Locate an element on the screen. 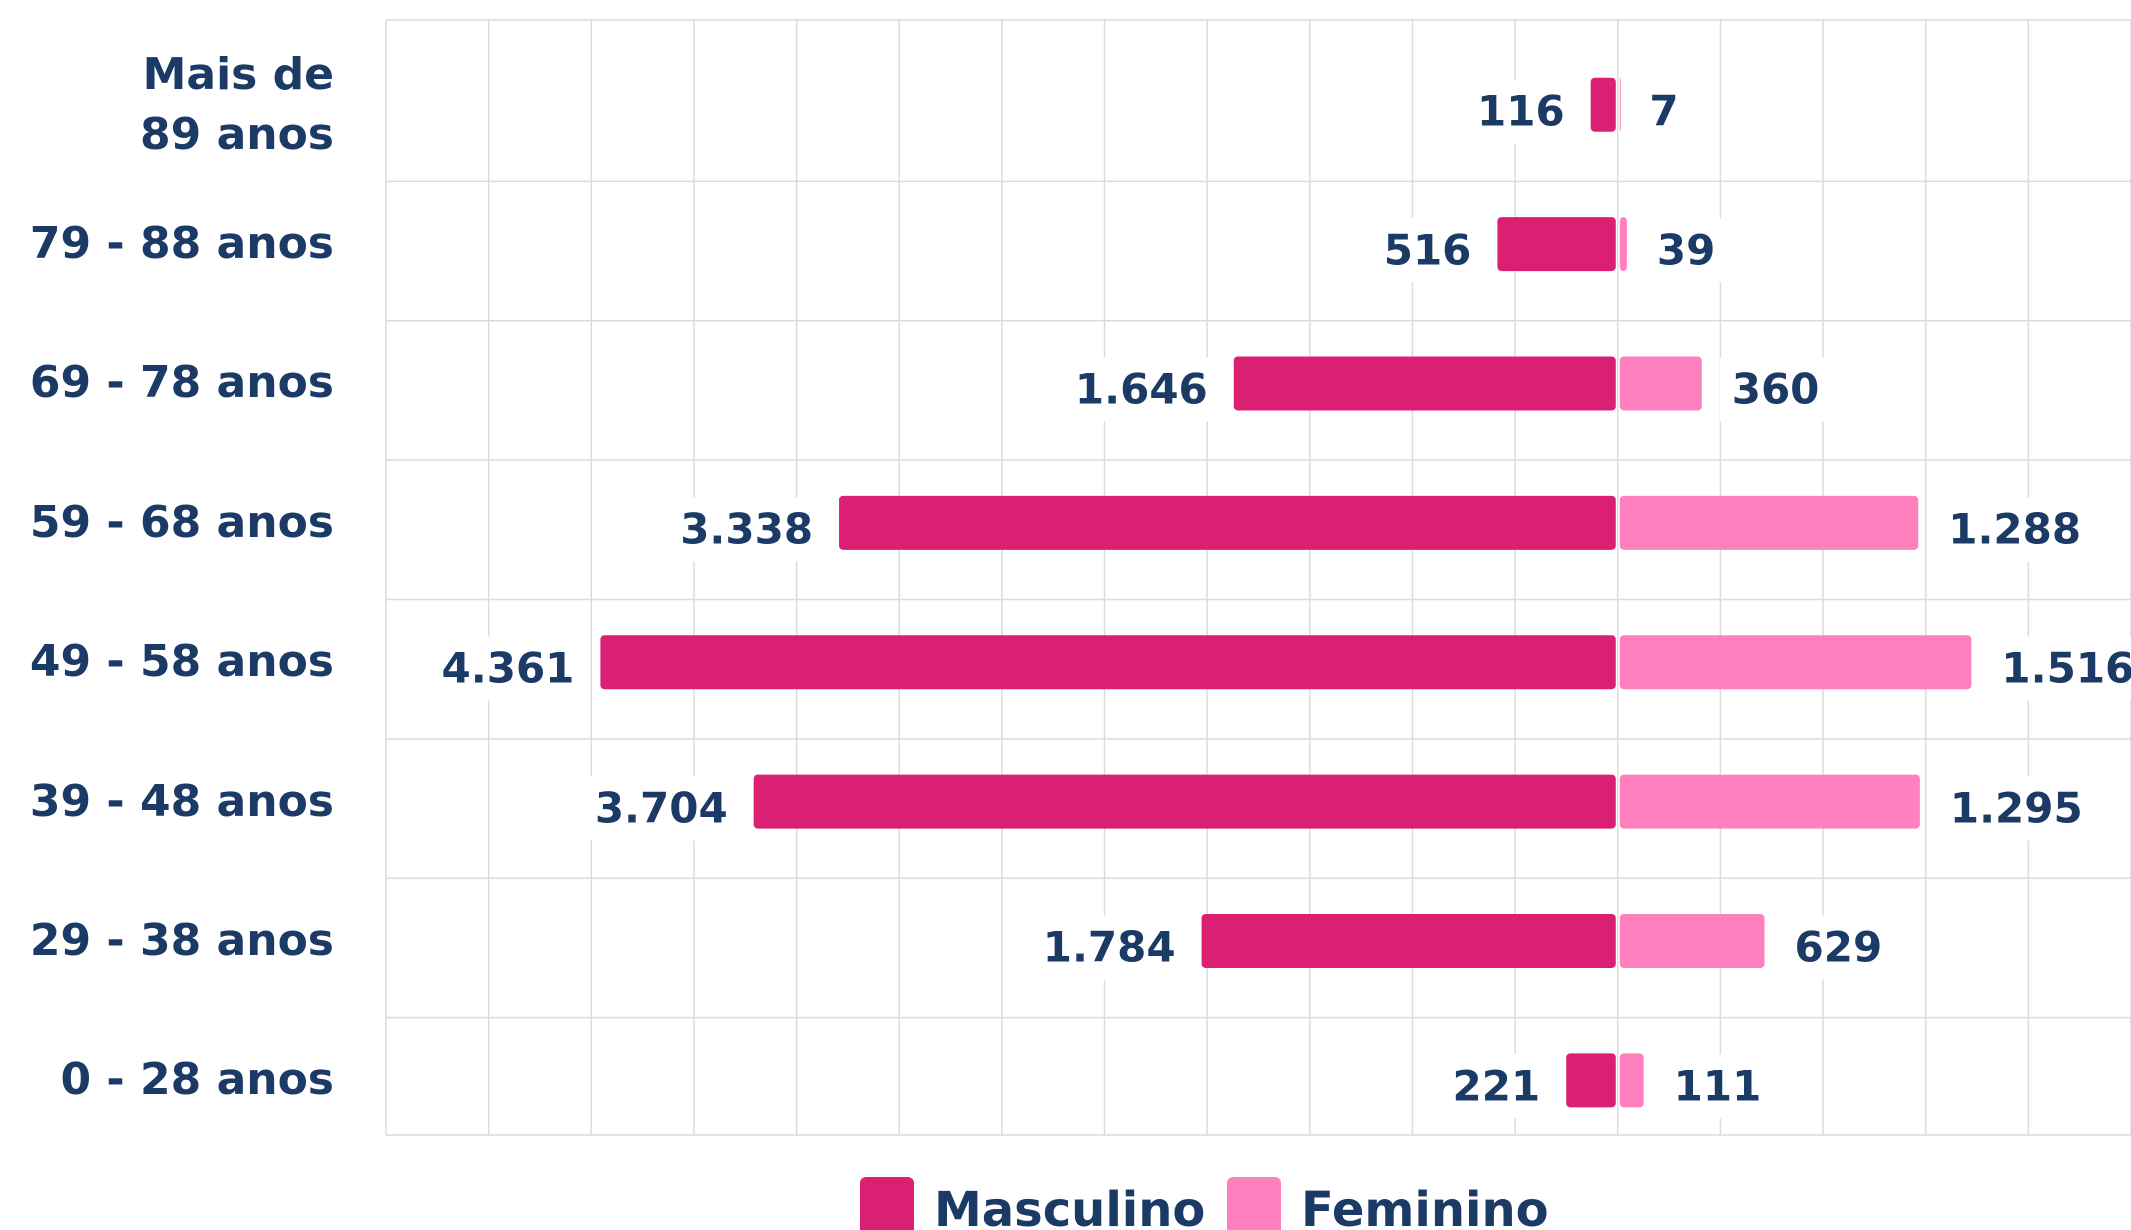 The height and width of the screenshot is (1230, 2131). category-label: 0 - 28 anos is located at coordinates (197, 1080).